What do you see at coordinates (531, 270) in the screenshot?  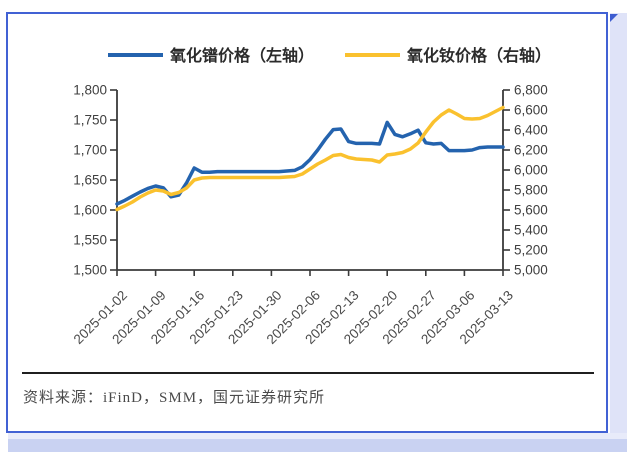 I see `right-tick-label: 5,000` at bounding box center [531, 270].